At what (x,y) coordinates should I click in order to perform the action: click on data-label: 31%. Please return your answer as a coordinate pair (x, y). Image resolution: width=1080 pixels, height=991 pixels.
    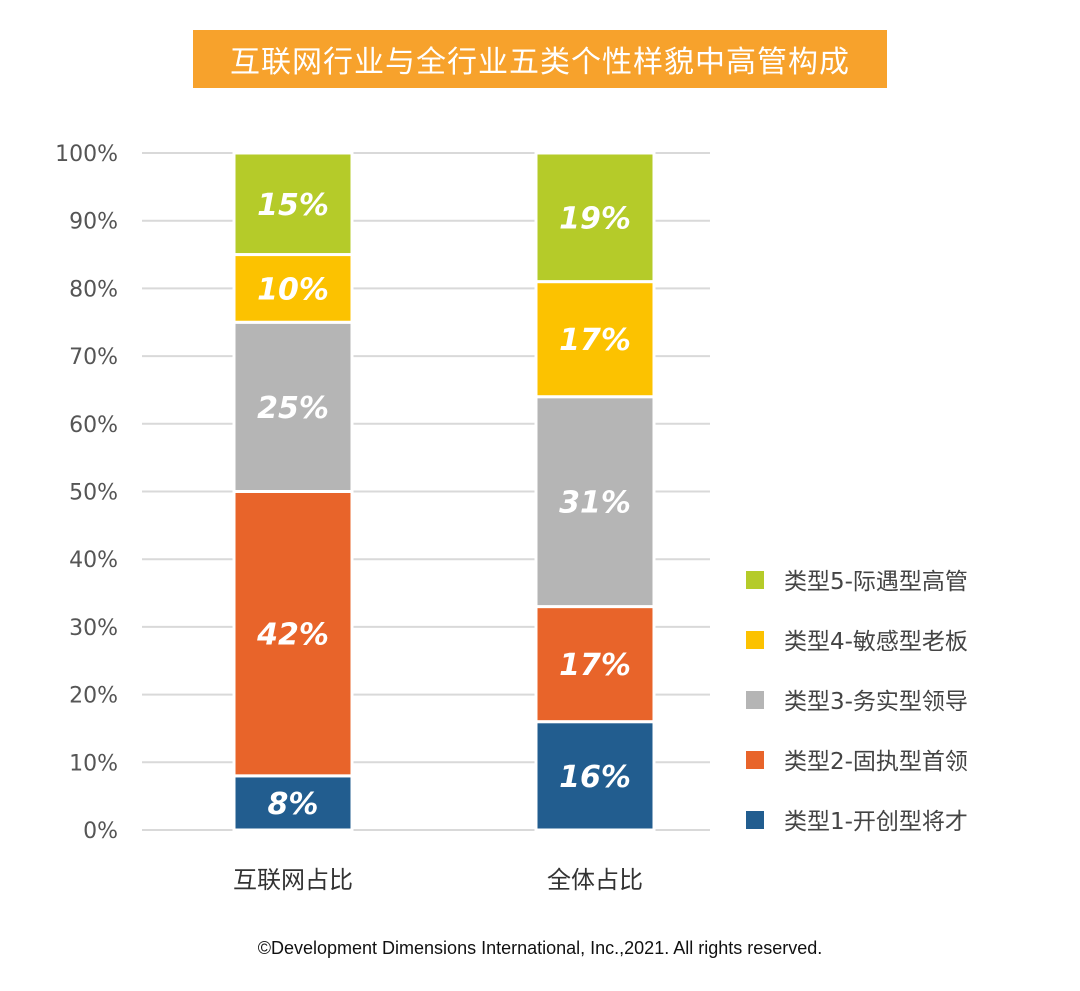
    Looking at the image, I should click on (595, 503).